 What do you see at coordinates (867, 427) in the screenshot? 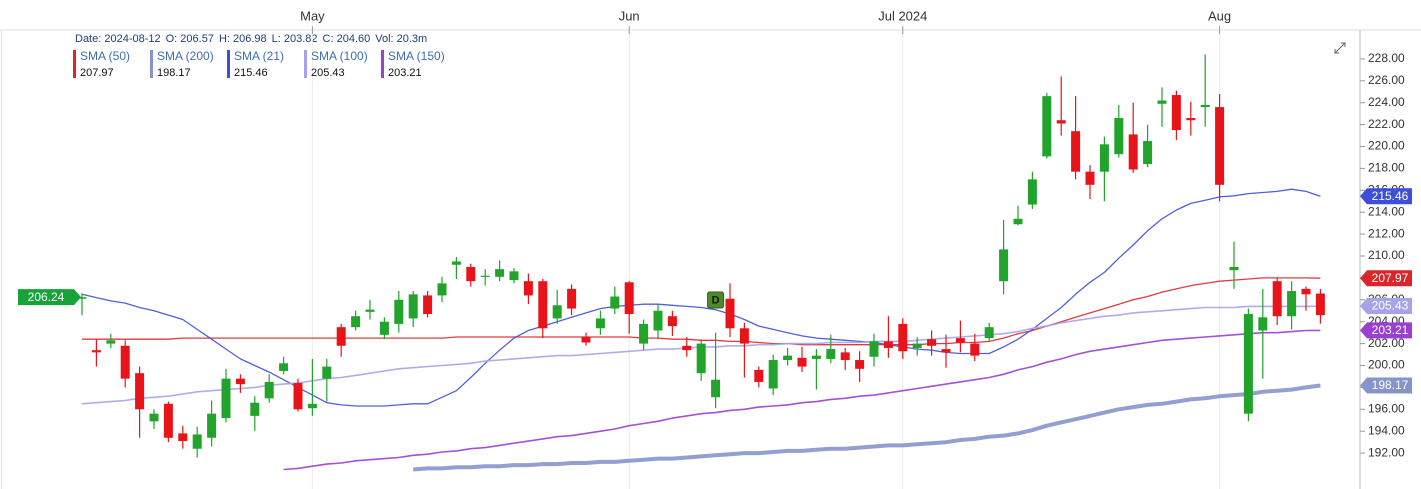
I see `sma-line` at bounding box center [867, 427].